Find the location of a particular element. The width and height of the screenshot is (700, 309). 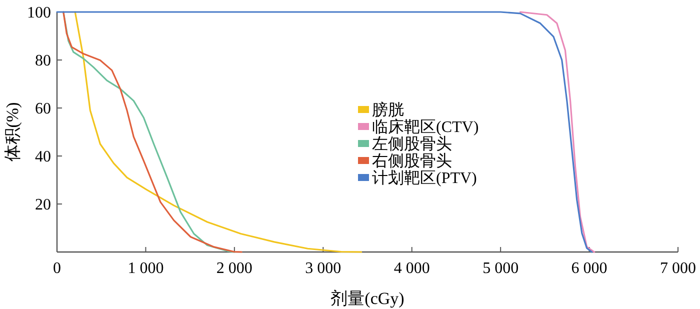

legend-label: 计划靶区(PTV) is located at coordinates (424, 178).